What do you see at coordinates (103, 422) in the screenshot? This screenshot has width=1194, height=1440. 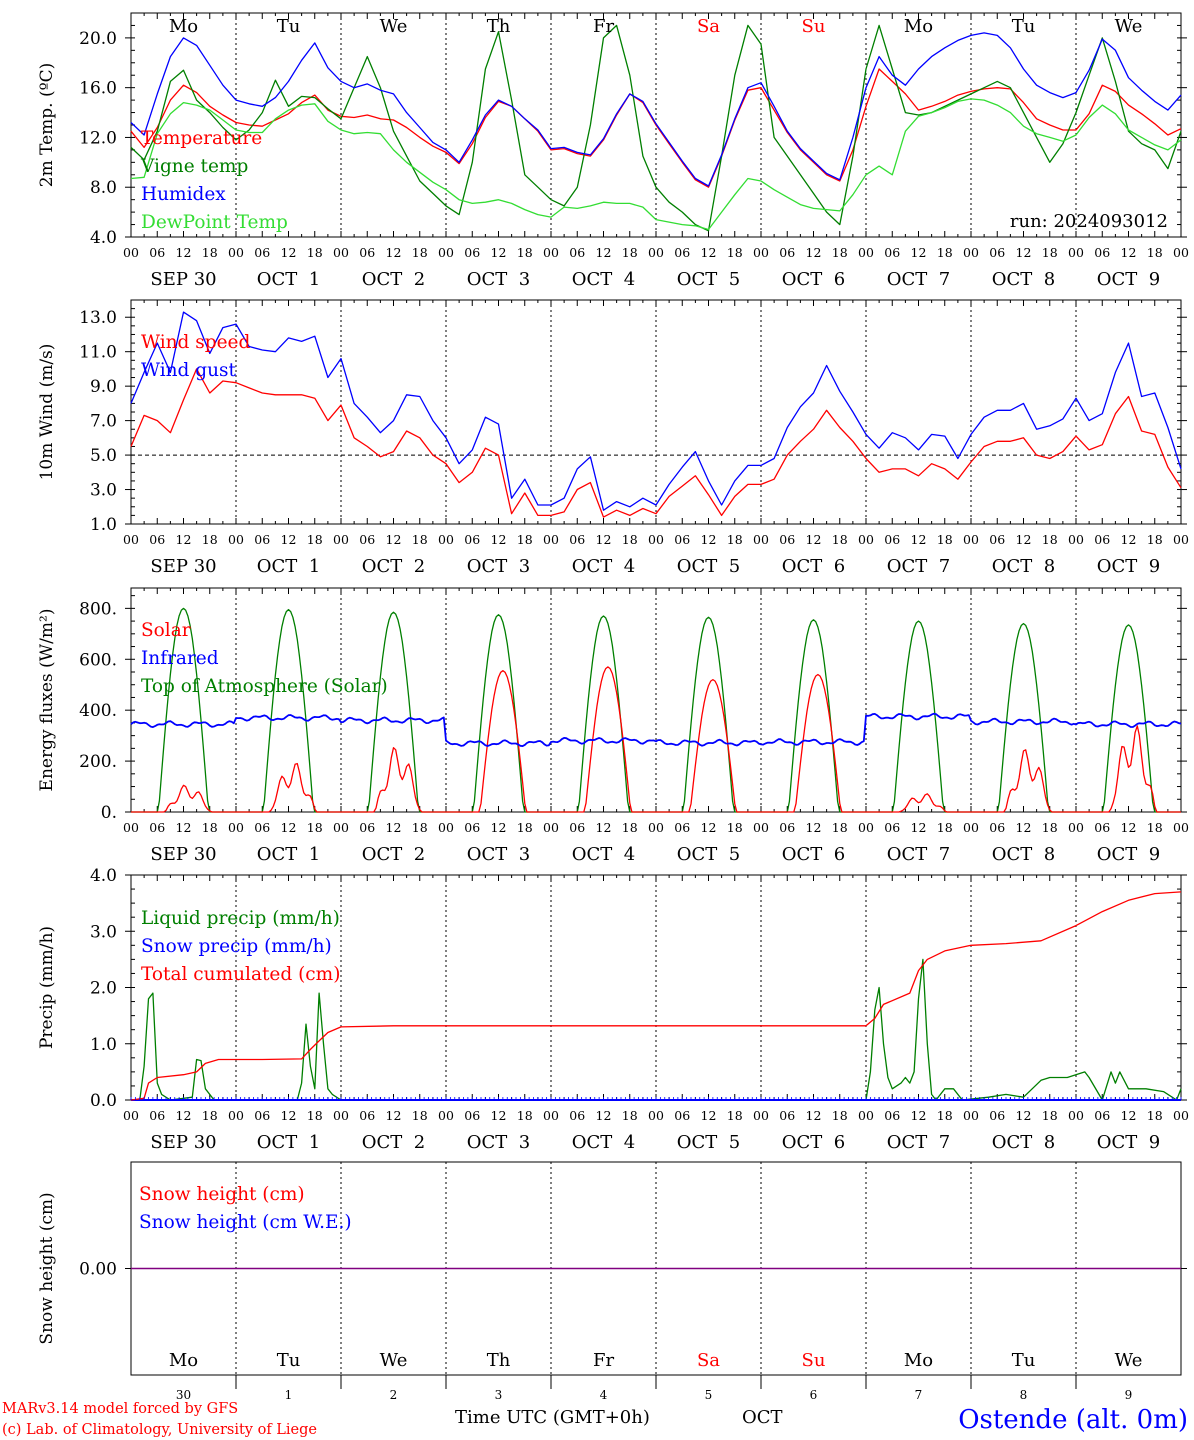 I see `y-tick-label: 7.0` at bounding box center [103, 422].